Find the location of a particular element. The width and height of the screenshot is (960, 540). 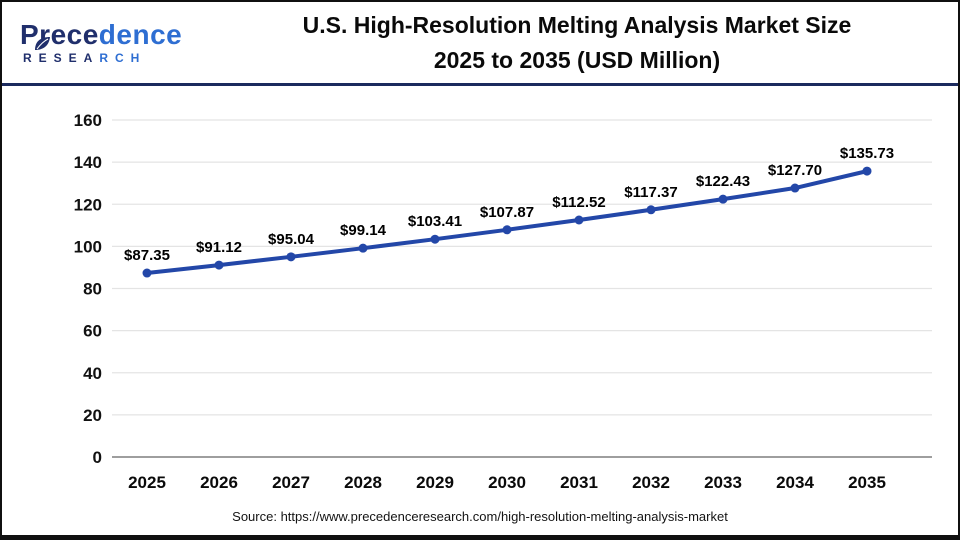

data-label: $122.43 is located at coordinates (723, 181).